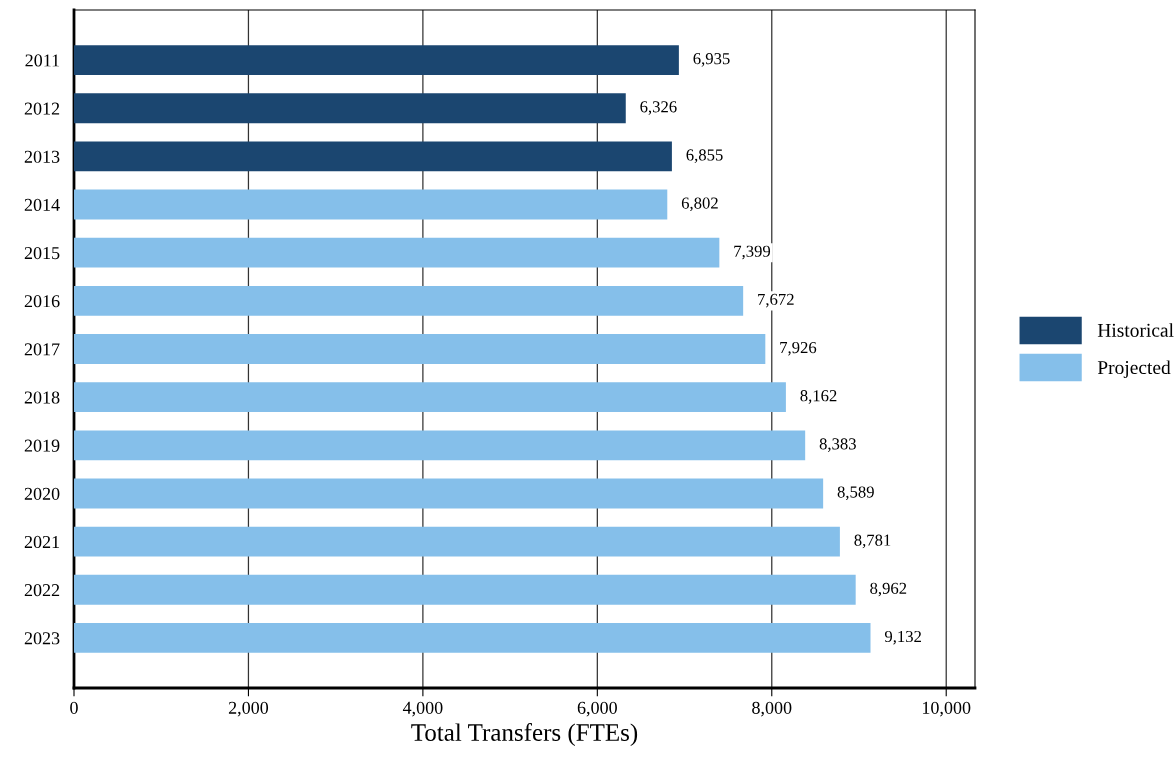  What do you see at coordinates (42, 445) in the screenshot?
I see `y-tick-label: 2019` at bounding box center [42, 445].